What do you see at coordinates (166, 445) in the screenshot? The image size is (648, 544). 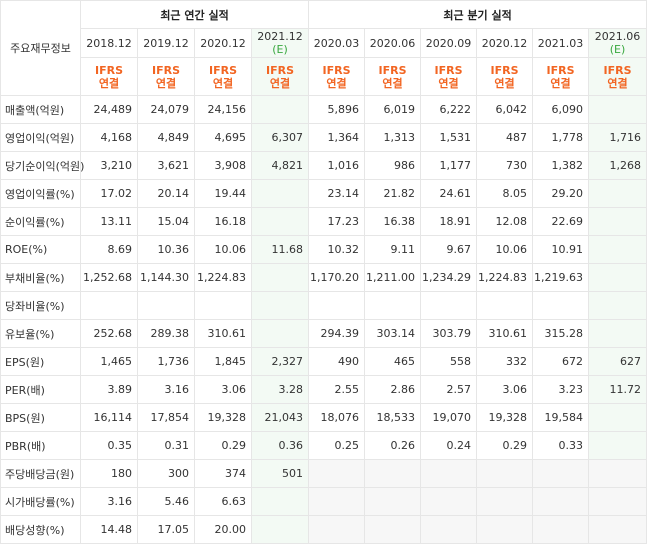 I see `table-cell: 0.31` at bounding box center [166, 445].